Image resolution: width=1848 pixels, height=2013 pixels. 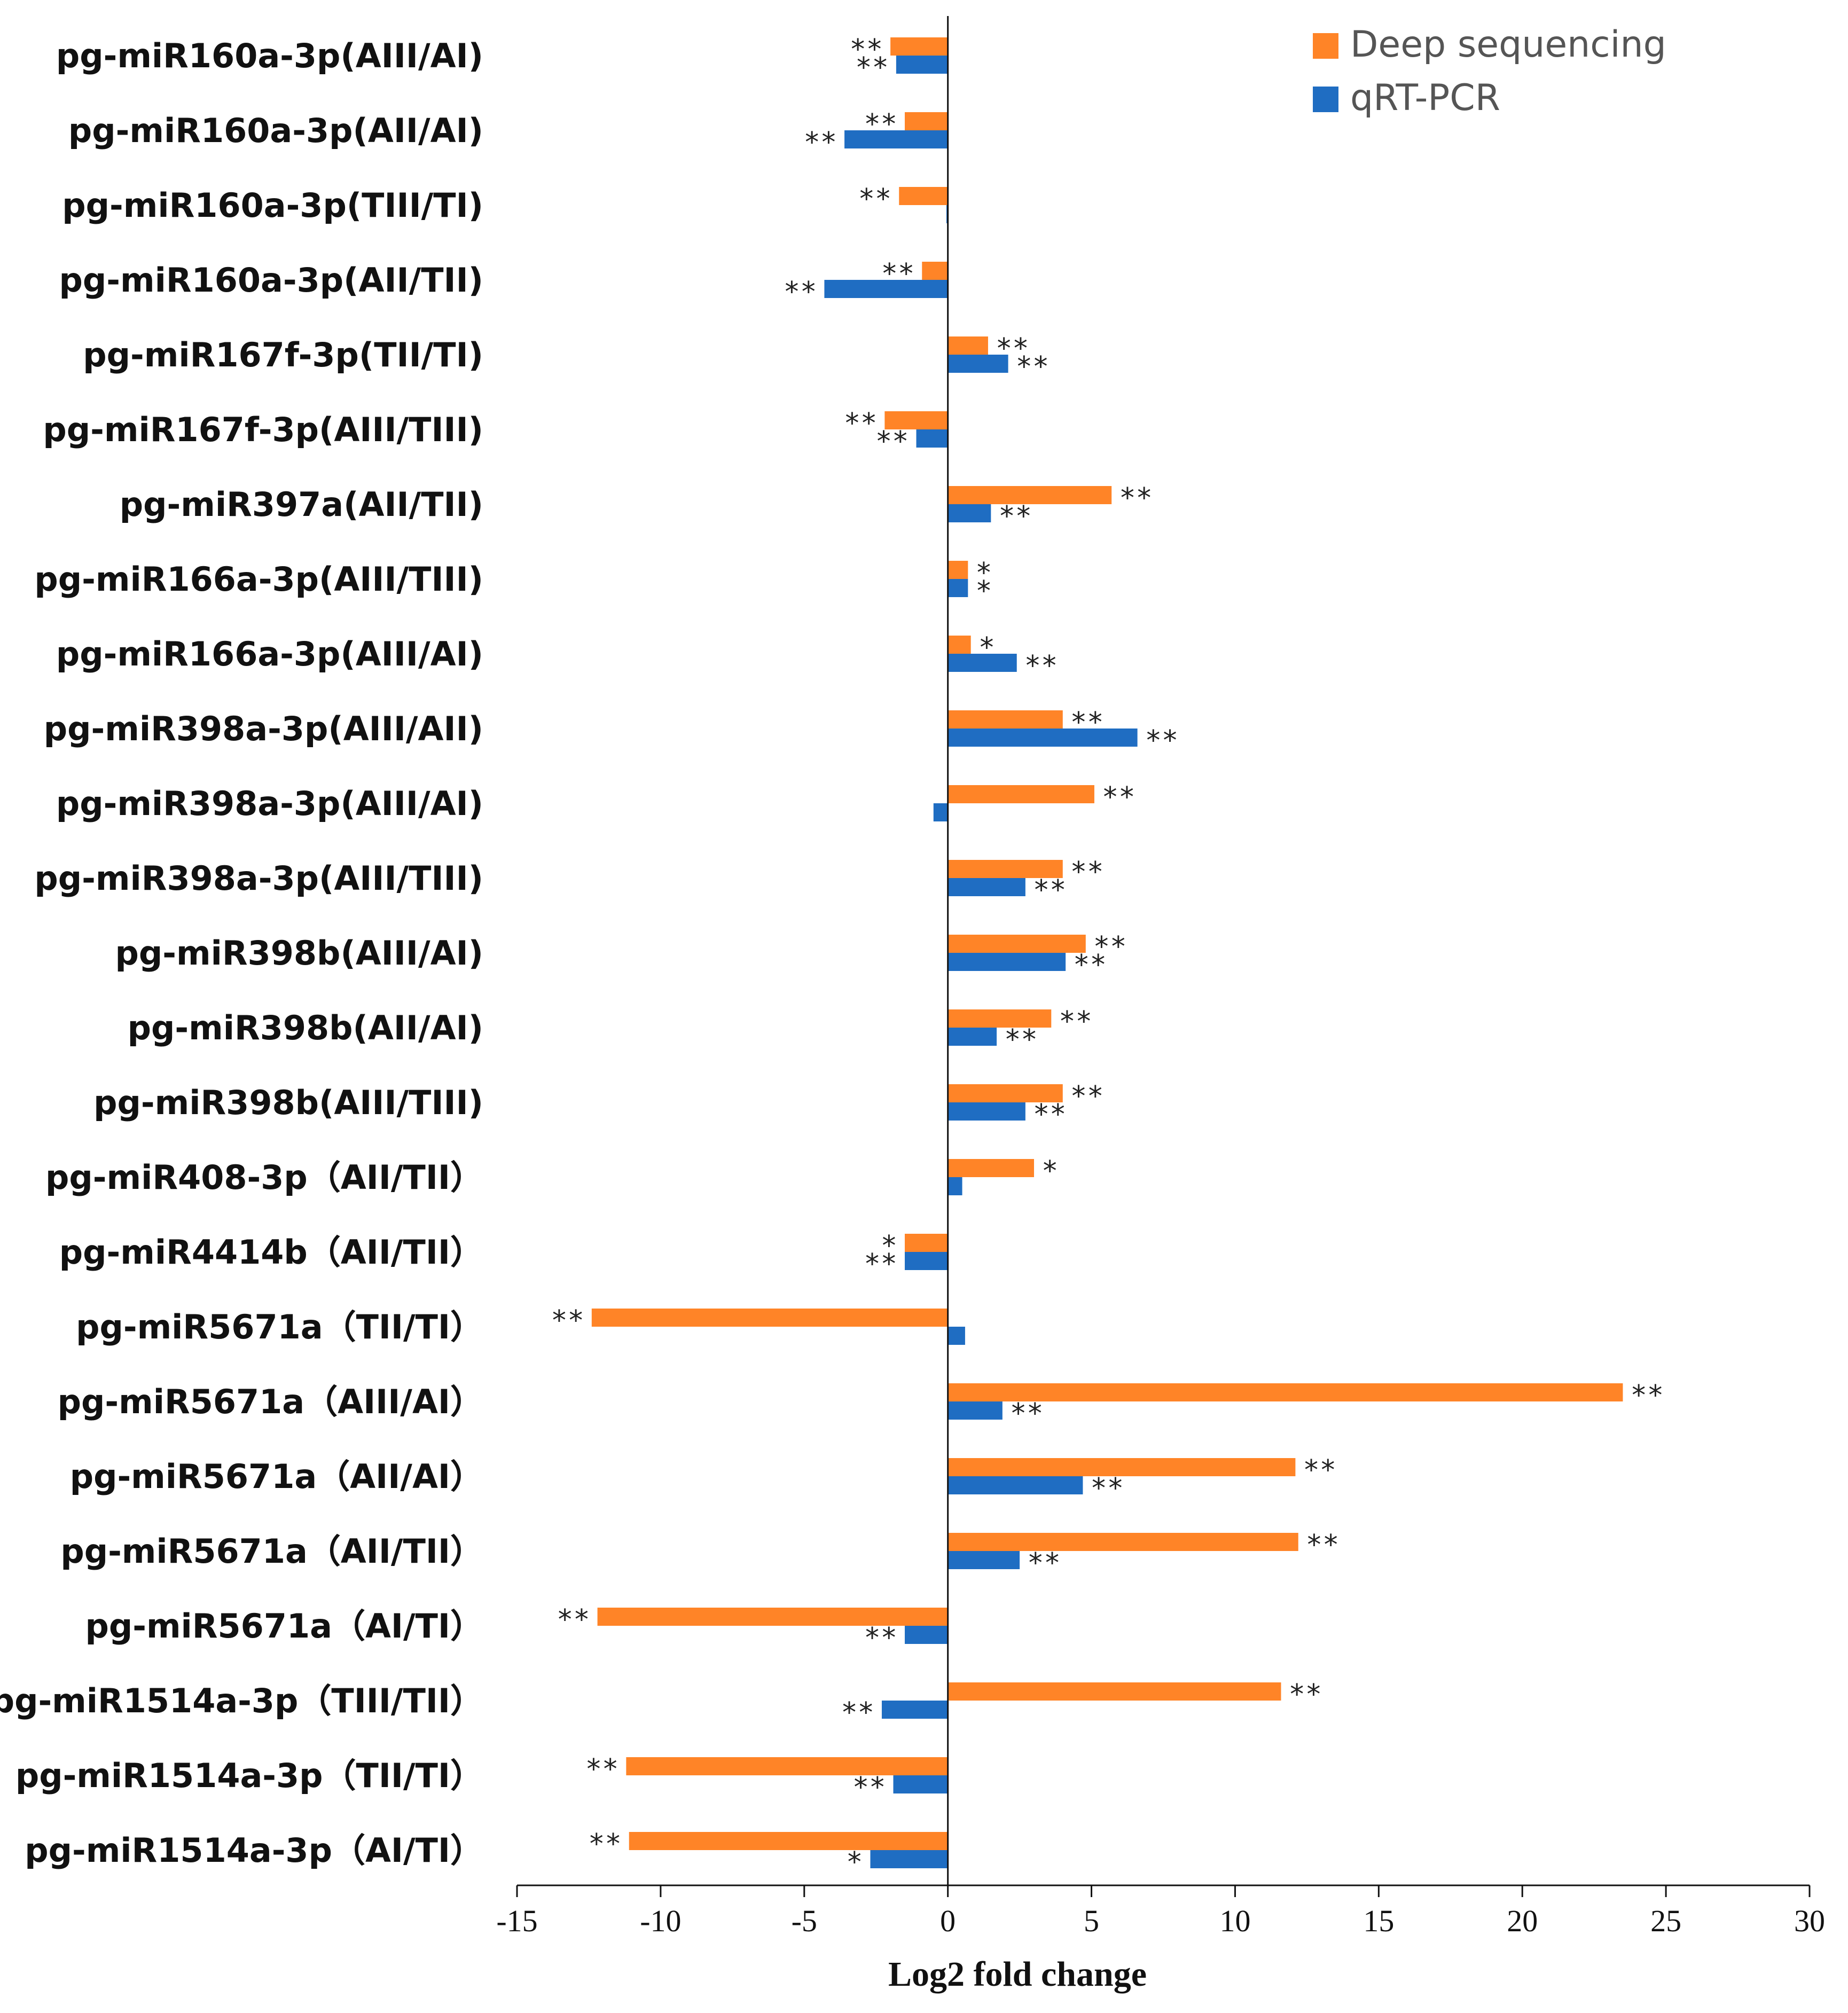 I want to click on significance-deep-sequencing-2: **, so click(x=880, y=124).